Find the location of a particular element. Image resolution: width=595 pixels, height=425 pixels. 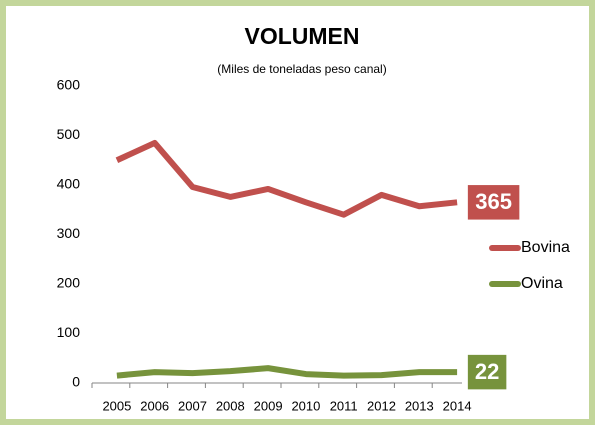

x-tick-label: 2012 is located at coordinates (381, 405).